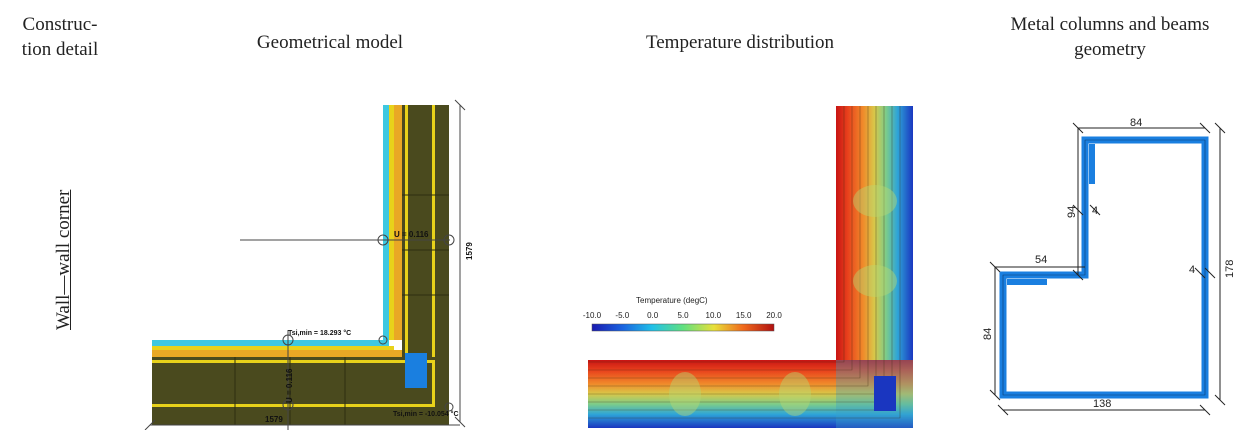  I want to click on metal-geometry-diagram: 84 94 4 54 4 178 84 138, so click(1109, 266).